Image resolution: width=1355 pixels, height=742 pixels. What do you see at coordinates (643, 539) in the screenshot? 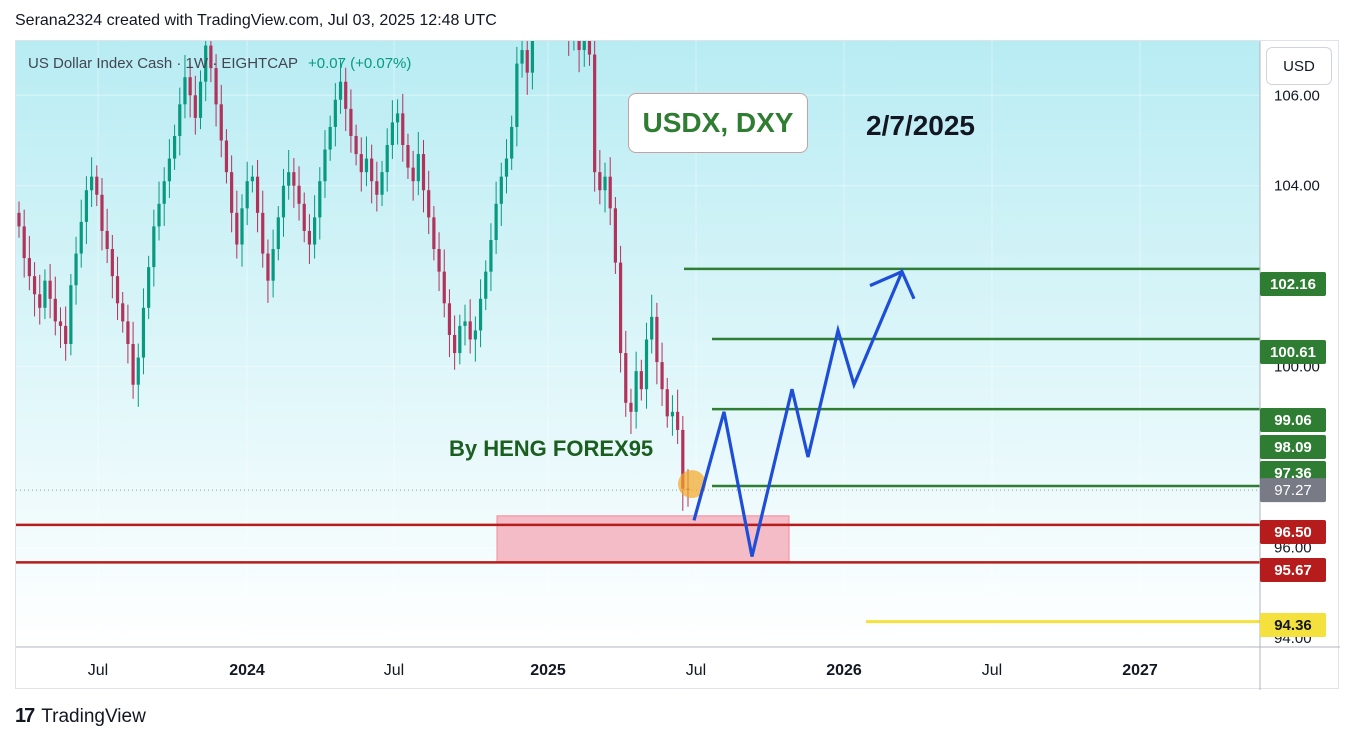
I see `support-zone` at bounding box center [643, 539].